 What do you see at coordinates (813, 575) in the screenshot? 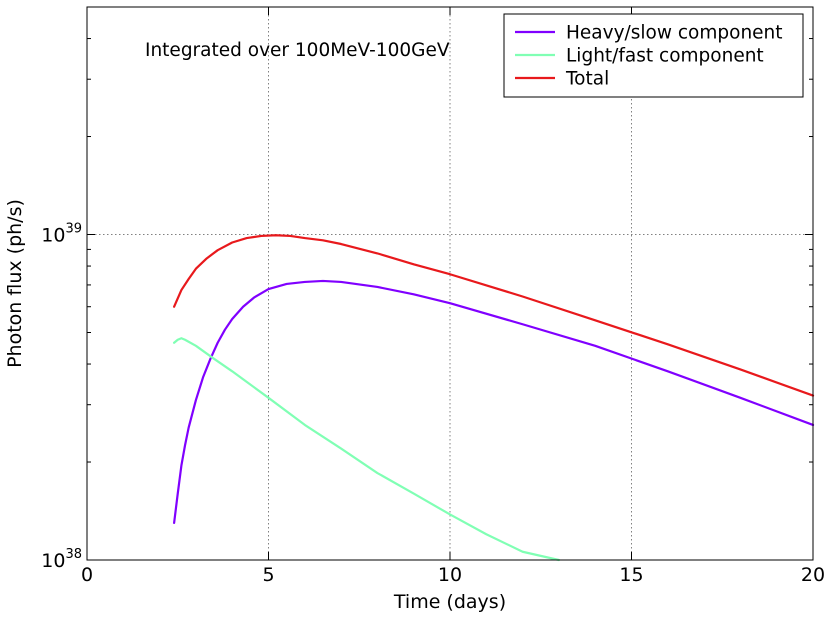
I see `x-tick-label: 20` at bounding box center [813, 575].